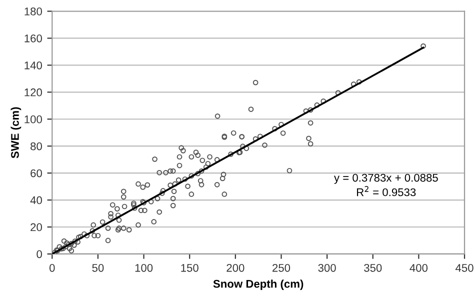 The image size is (474, 296). I want to click on y-tick-label: 60, so click(36, 173).